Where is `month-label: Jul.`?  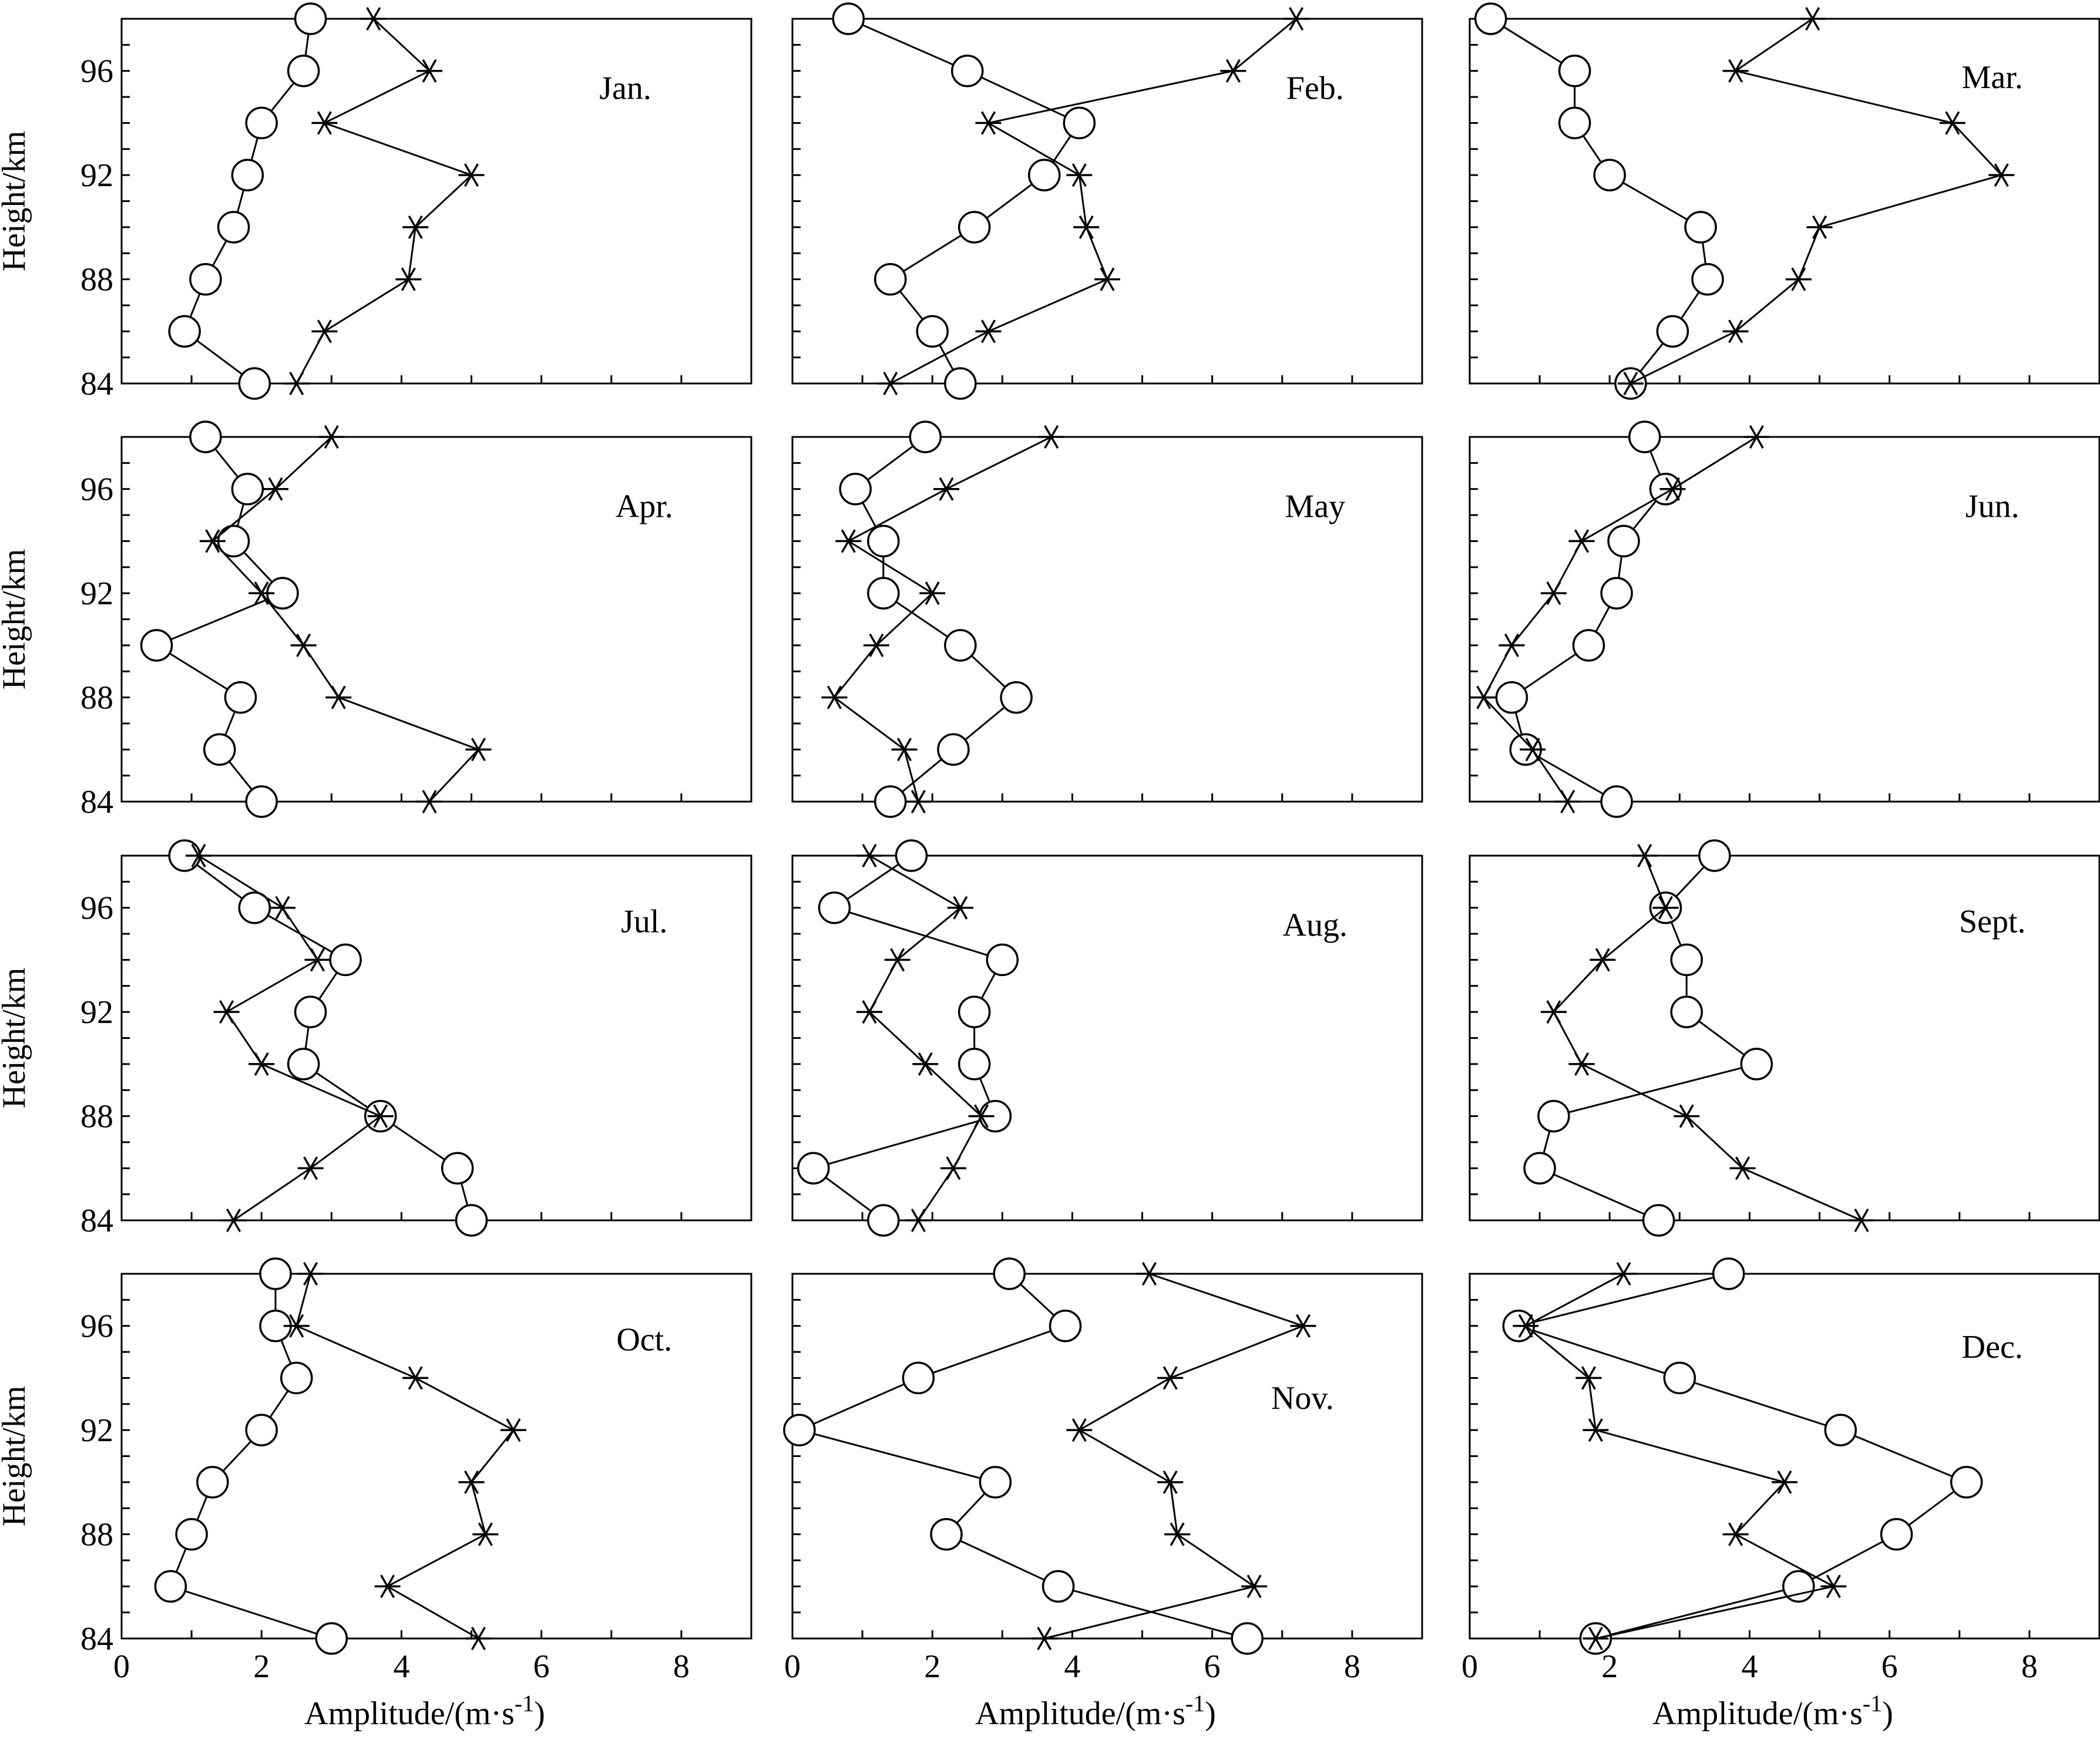
month-label: Jul. is located at coordinates (644, 921).